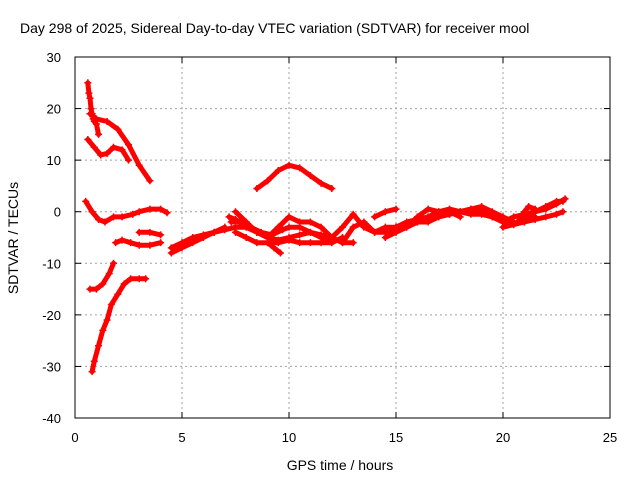  What do you see at coordinates (57, 212) in the screenshot?
I see `y-tick-label: 0` at bounding box center [57, 212].